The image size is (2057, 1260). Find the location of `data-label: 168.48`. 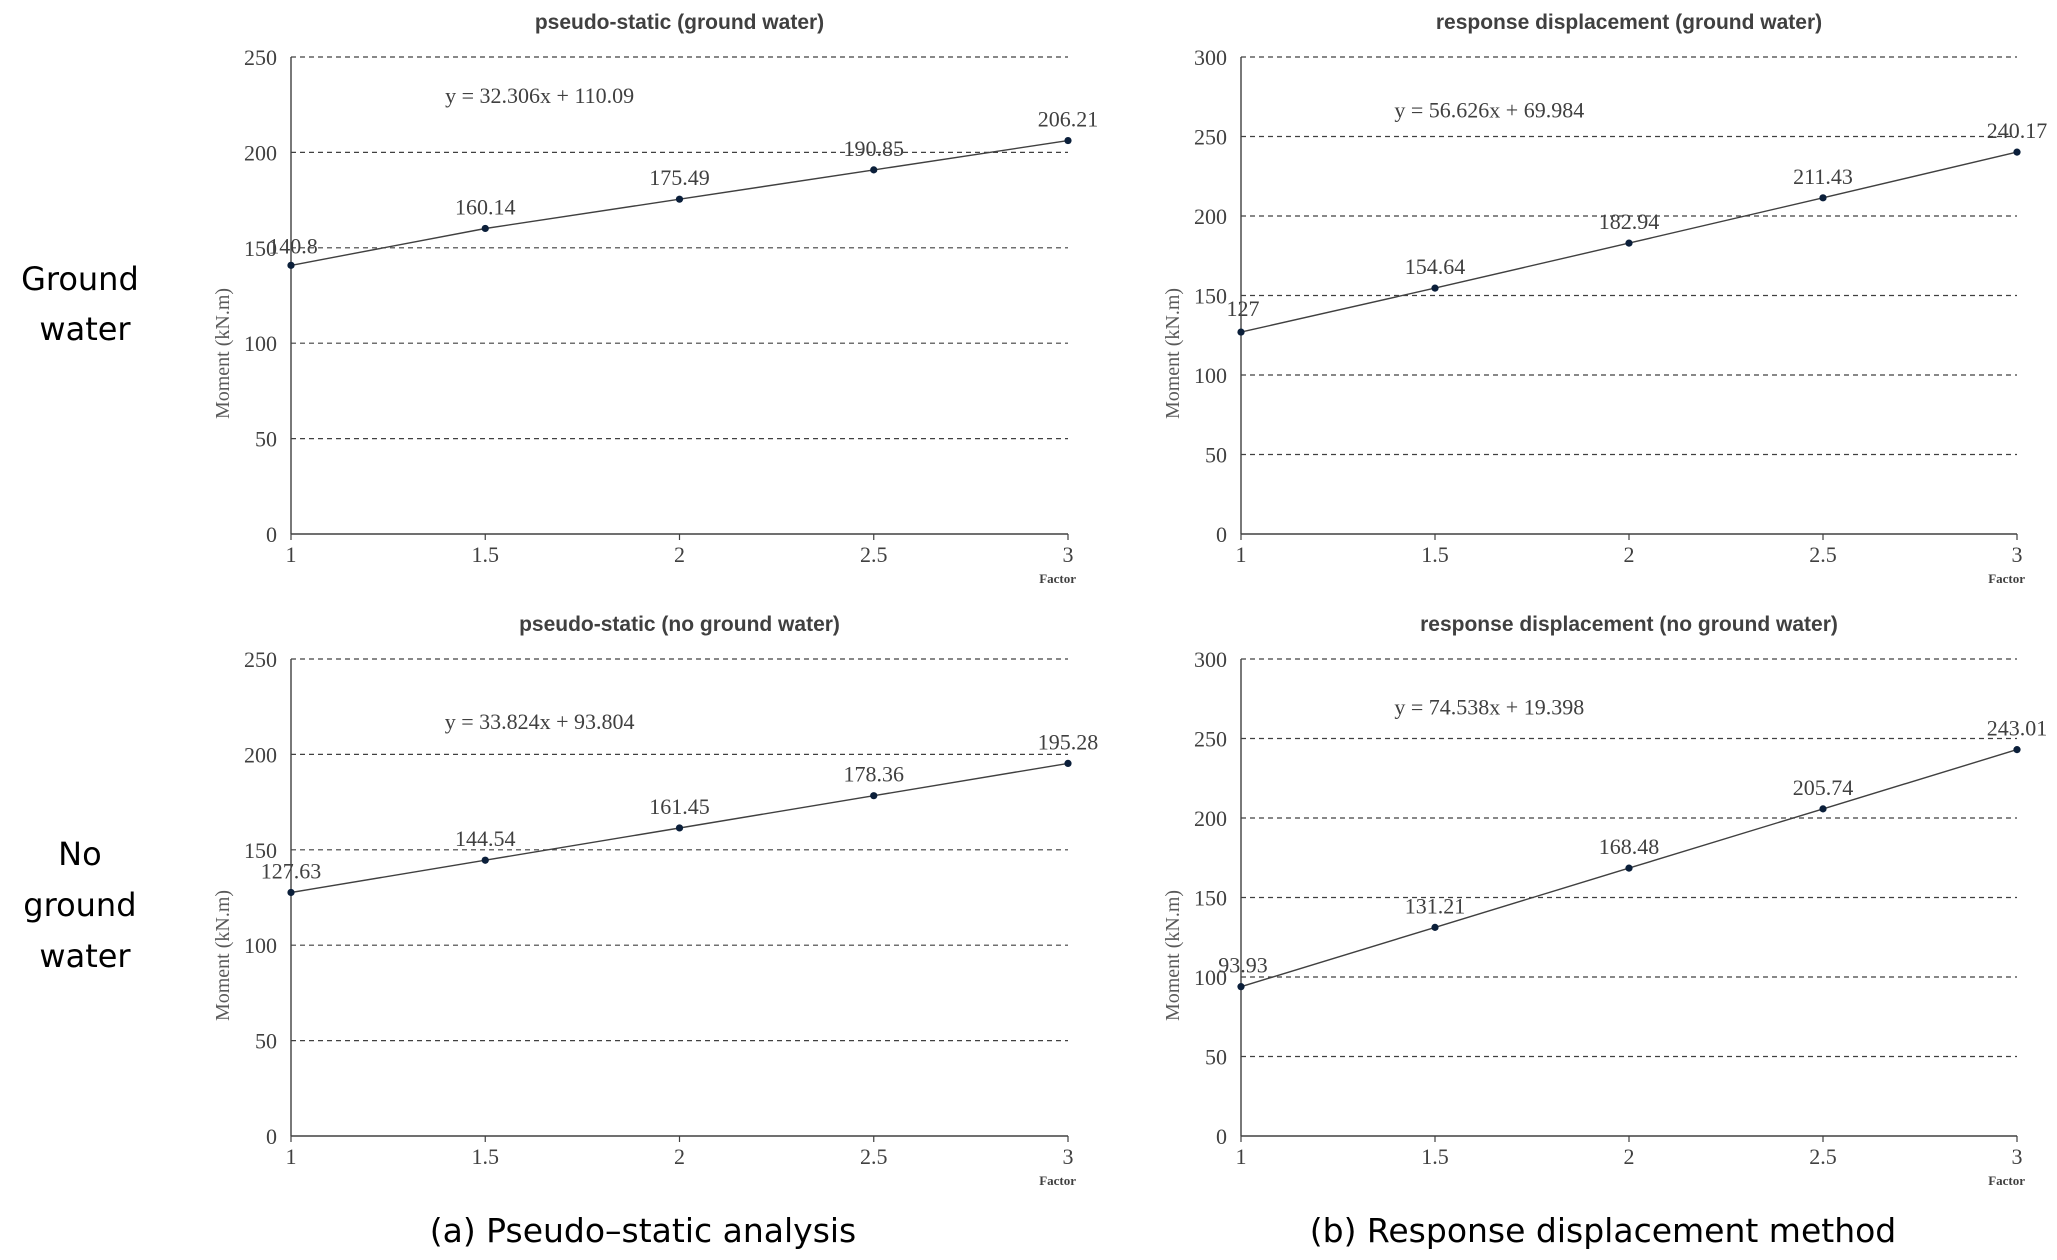

data-label: 168.48 is located at coordinates (1629, 846).